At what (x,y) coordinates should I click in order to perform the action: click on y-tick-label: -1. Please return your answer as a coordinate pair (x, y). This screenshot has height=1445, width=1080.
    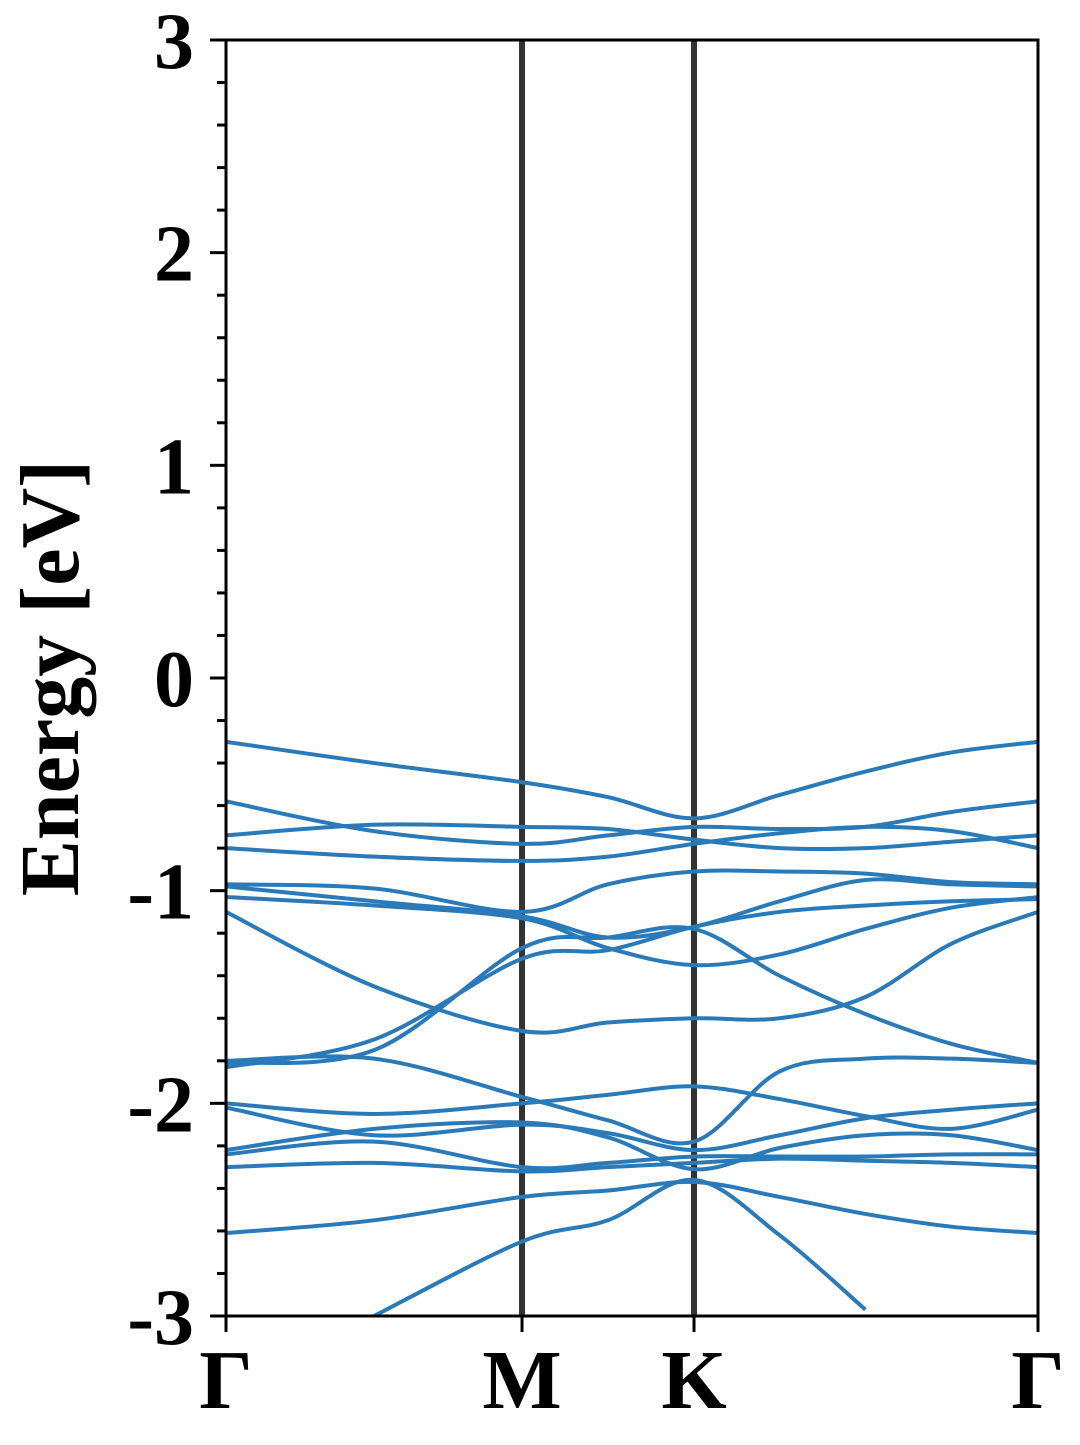
    Looking at the image, I should click on (160, 893).